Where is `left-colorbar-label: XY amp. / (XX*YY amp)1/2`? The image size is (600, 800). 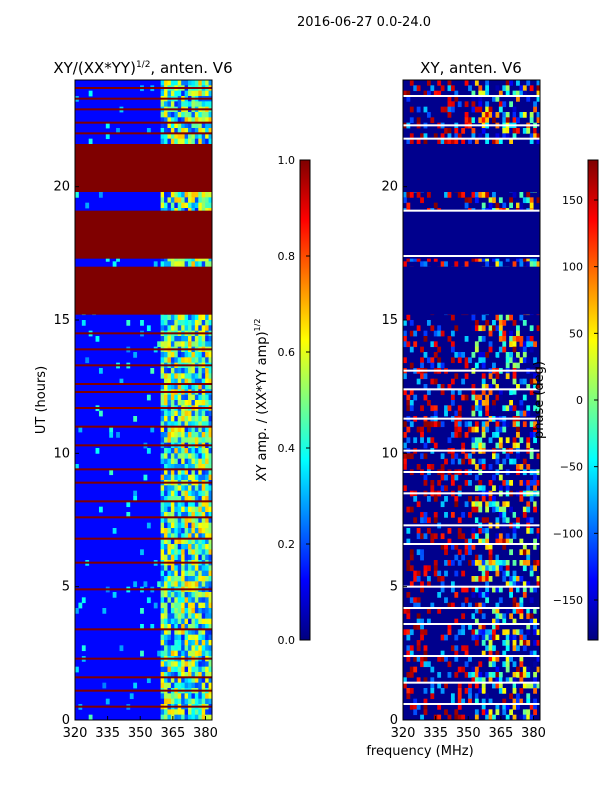
left-colorbar-label: XY amp. / (XX*YY amp)1/2 is located at coordinates (261, 400).